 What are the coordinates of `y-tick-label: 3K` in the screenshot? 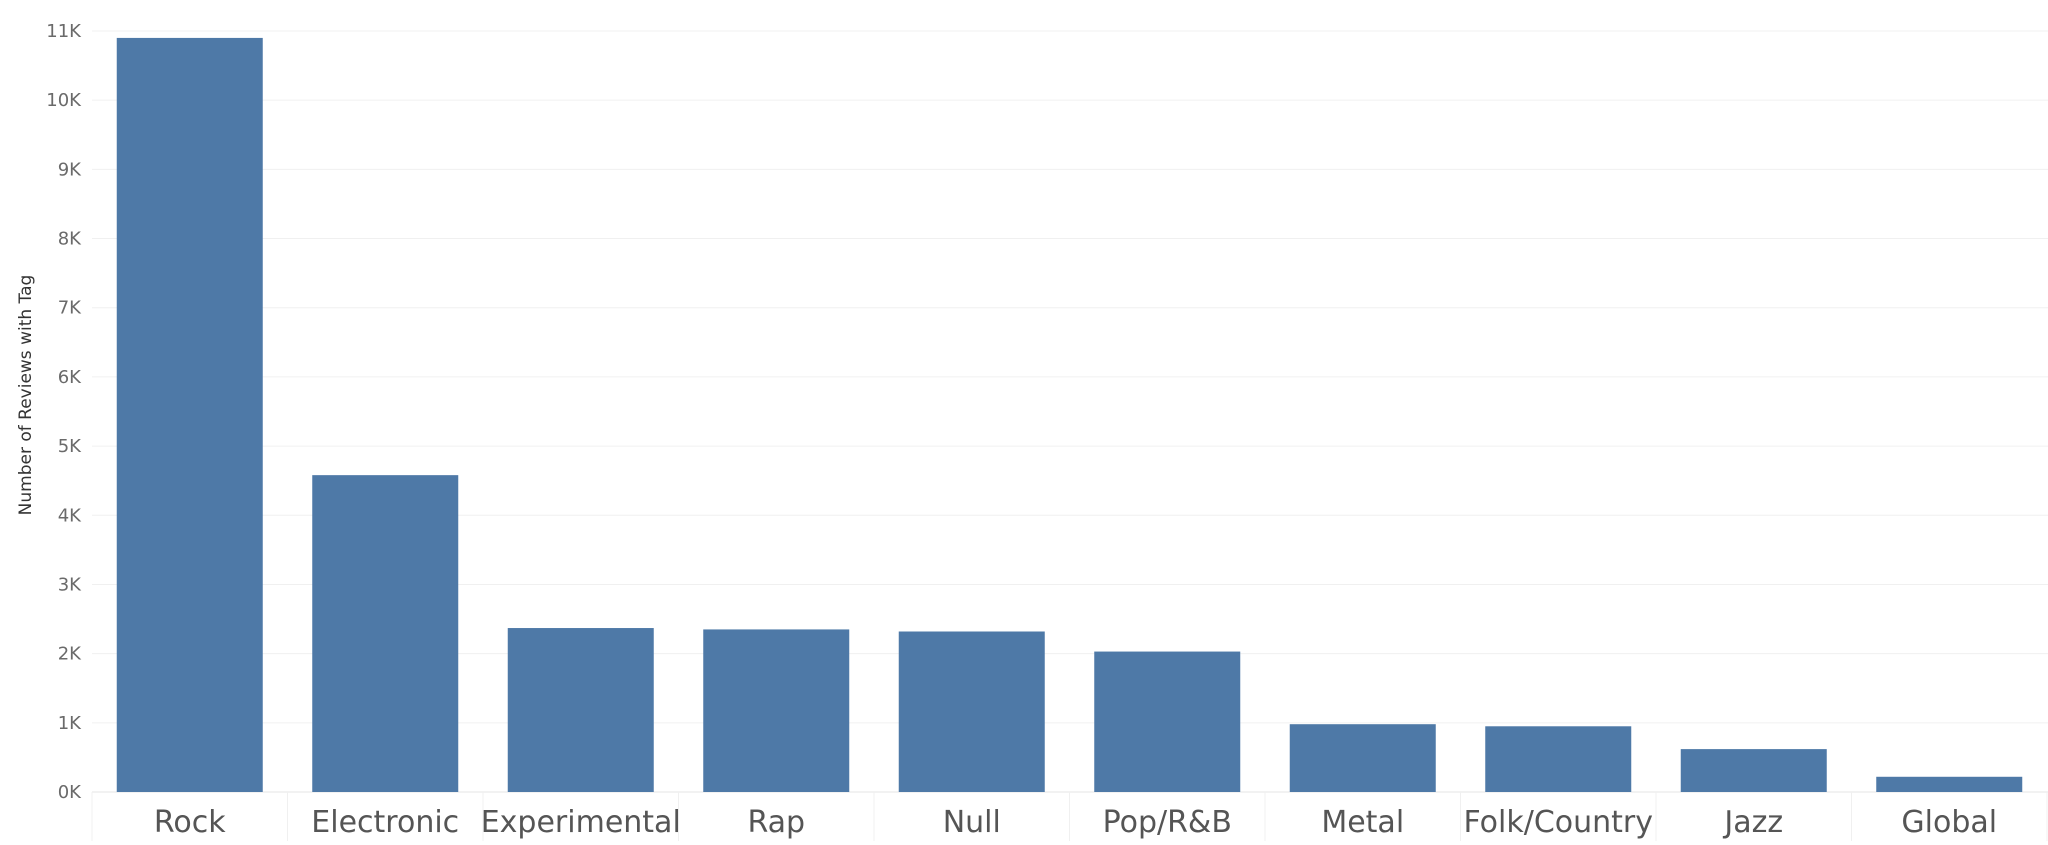 It's located at (70, 584).